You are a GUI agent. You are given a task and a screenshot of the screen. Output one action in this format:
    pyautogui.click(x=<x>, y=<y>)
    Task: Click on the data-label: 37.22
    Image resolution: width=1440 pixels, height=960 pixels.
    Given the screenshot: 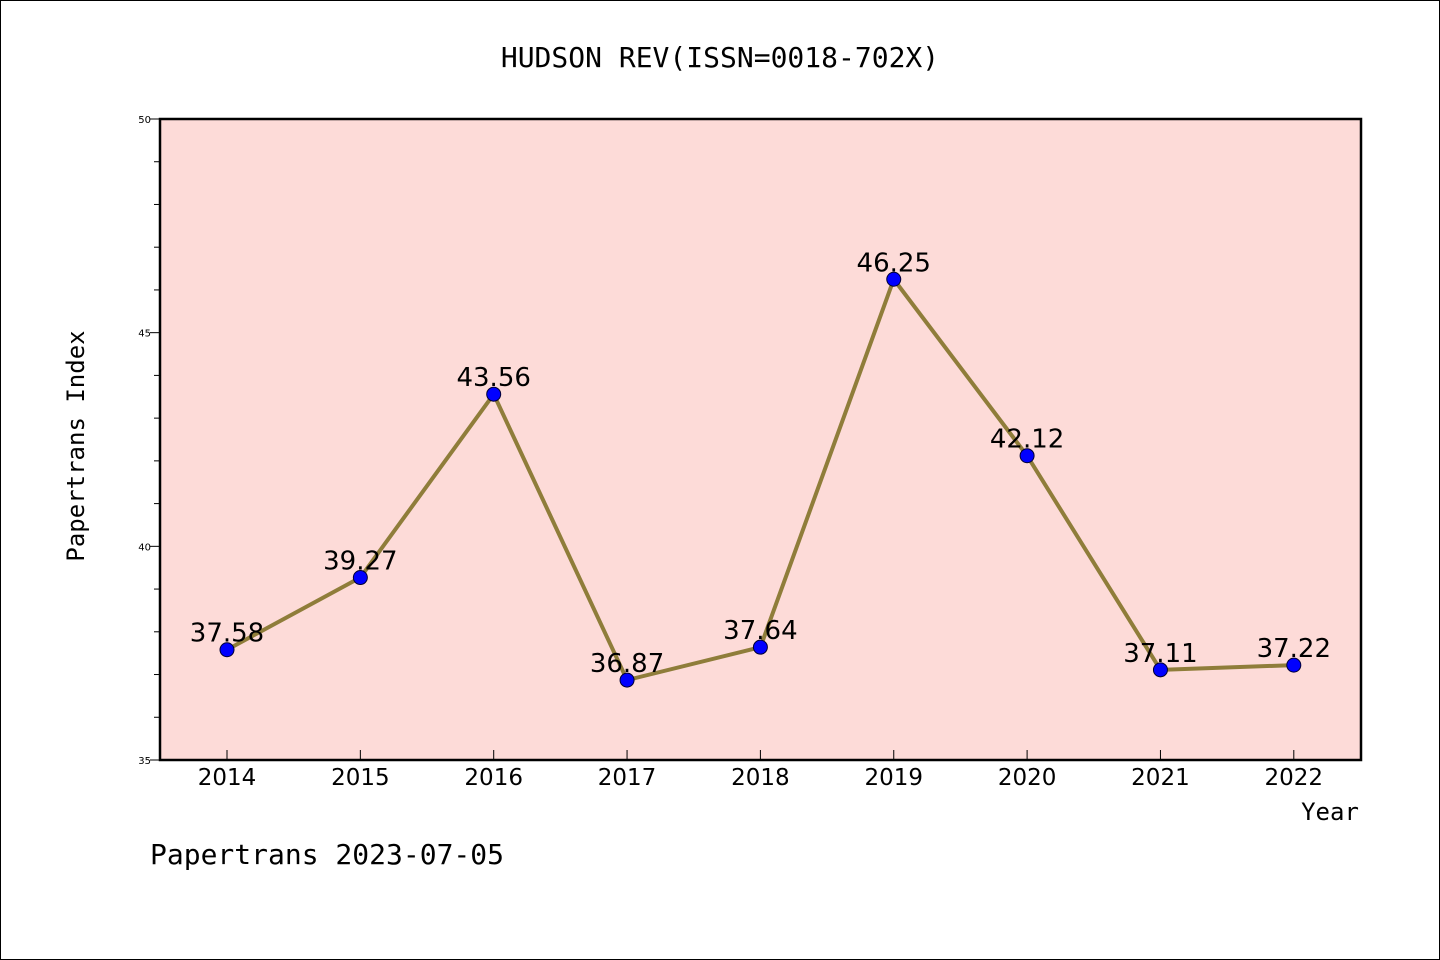 What is the action you would take?
    pyautogui.click(x=1294, y=649)
    